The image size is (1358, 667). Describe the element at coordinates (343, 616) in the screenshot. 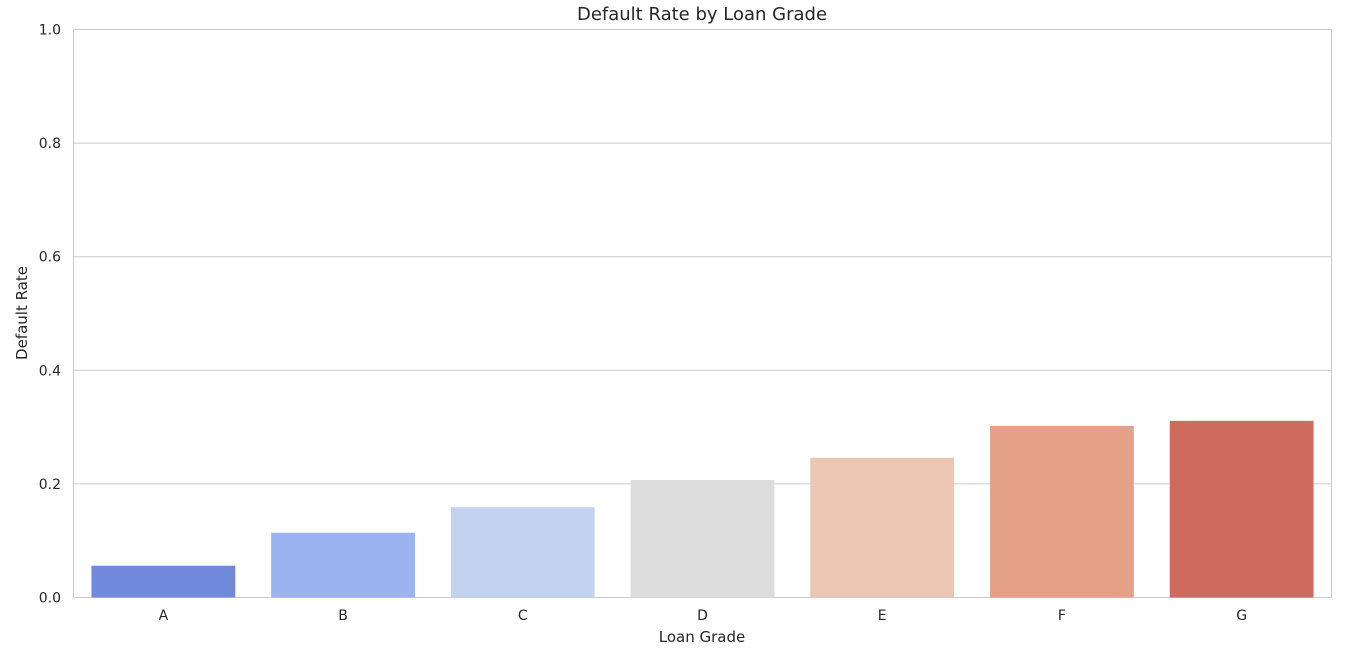

I see `x-tick-label: B` at that location.